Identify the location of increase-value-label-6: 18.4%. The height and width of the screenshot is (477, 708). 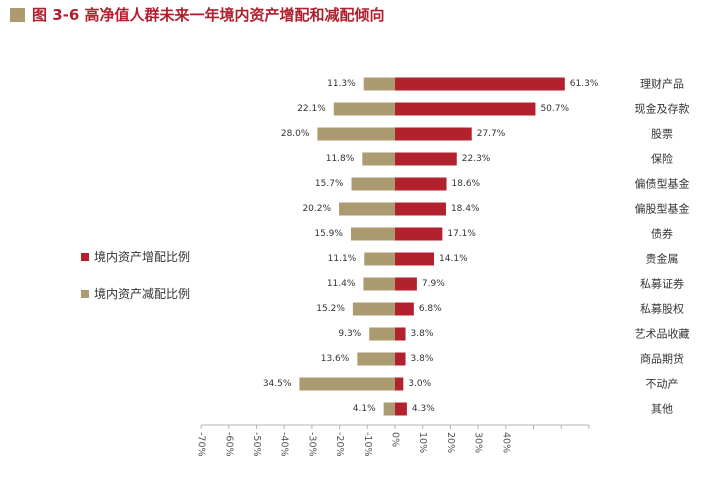
(465, 209).